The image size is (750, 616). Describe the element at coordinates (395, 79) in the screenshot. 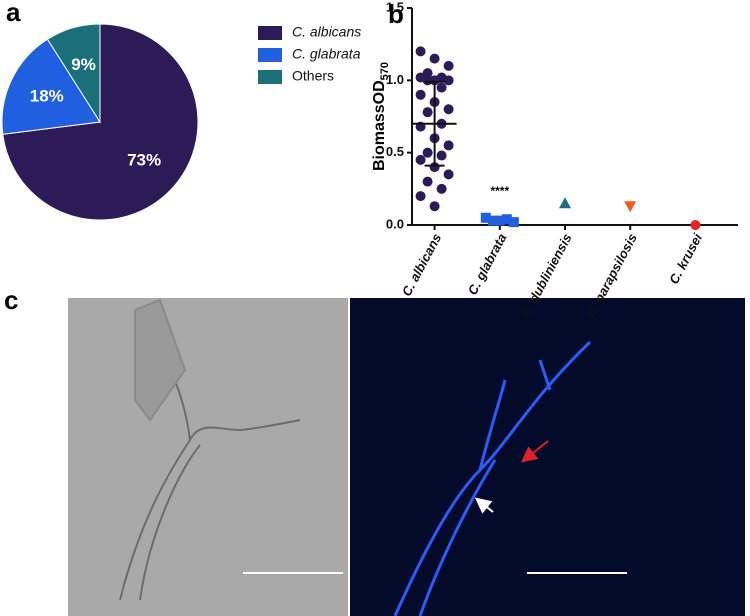

I see `y-tick-label: 1.0` at that location.